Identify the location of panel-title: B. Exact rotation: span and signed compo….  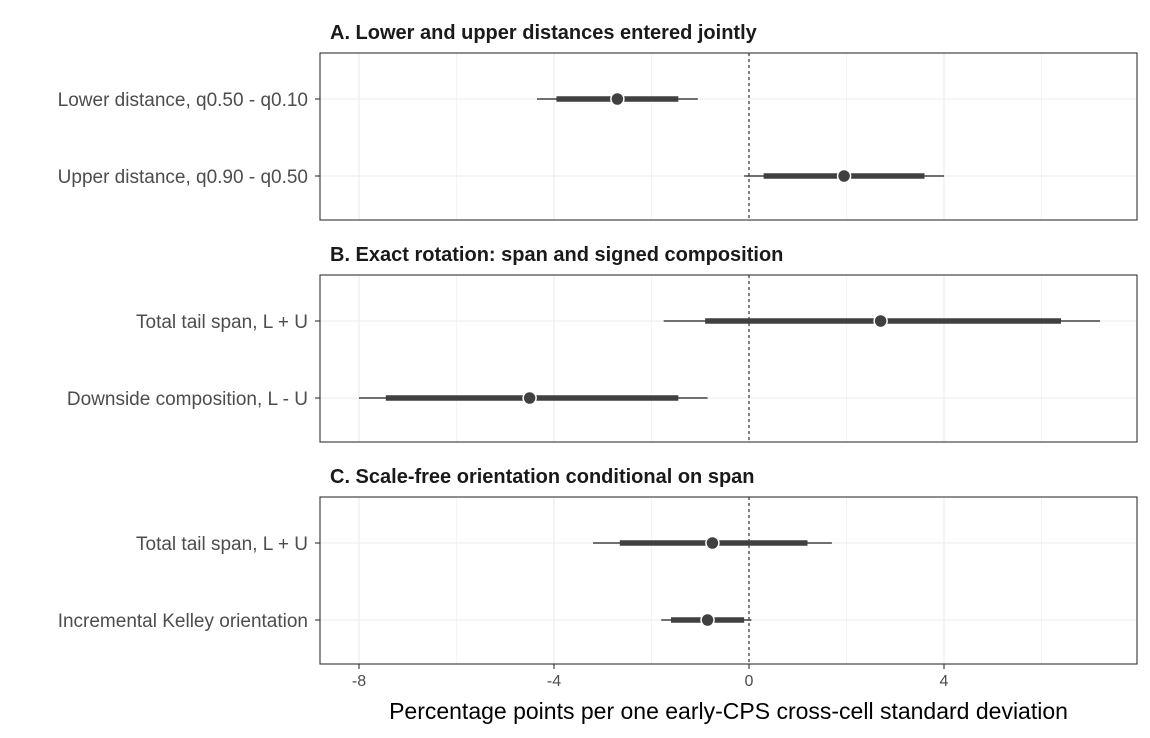
(556, 255).